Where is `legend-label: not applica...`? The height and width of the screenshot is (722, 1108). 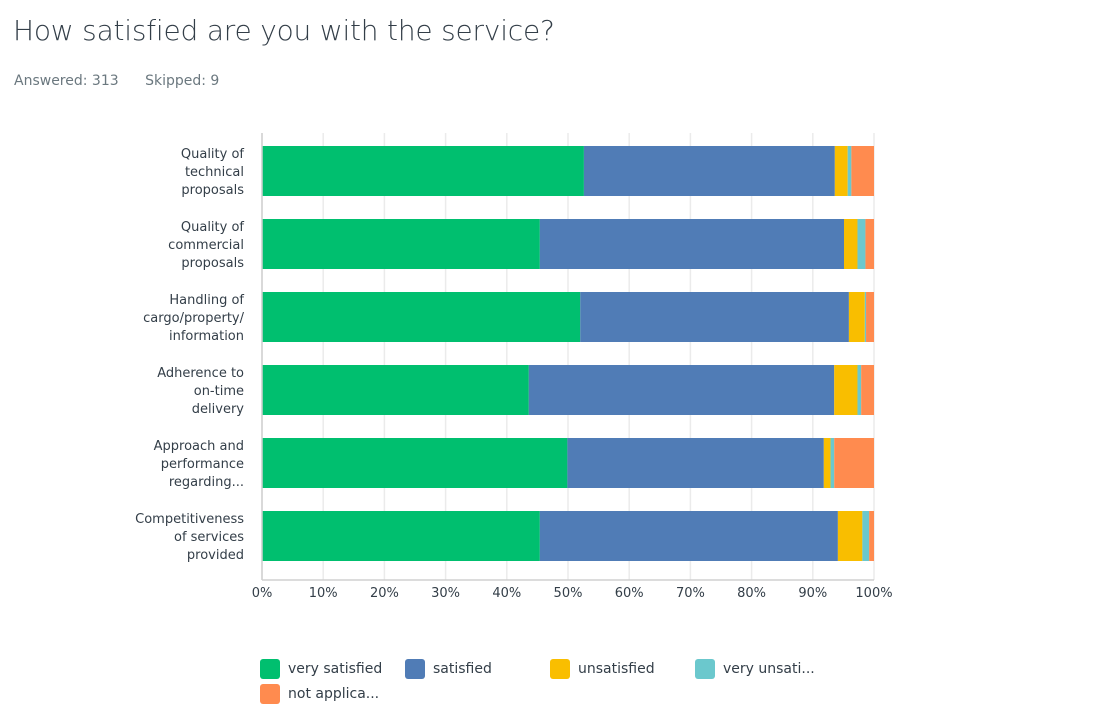
legend-label: not applica... is located at coordinates (334, 694).